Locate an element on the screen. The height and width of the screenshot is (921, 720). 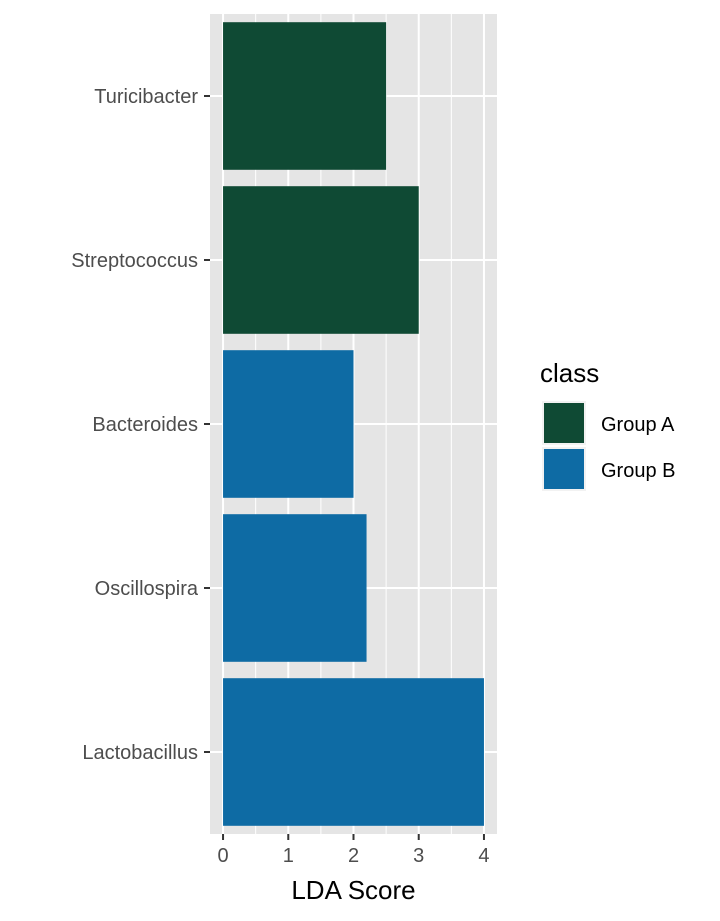
legend-label: Group A is located at coordinates (638, 425).